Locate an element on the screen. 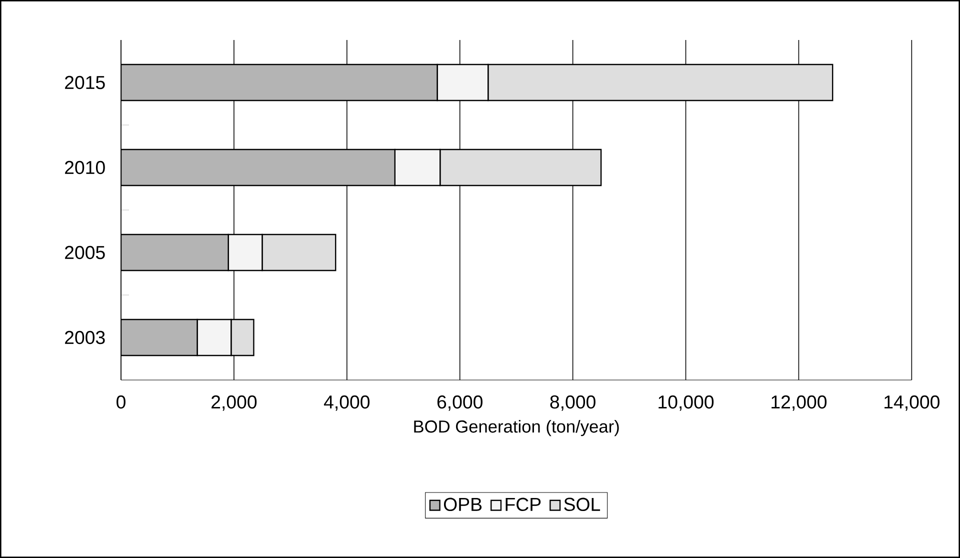 This screenshot has width=960, height=558. legend-label: OPB is located at coordinates (463, 505).